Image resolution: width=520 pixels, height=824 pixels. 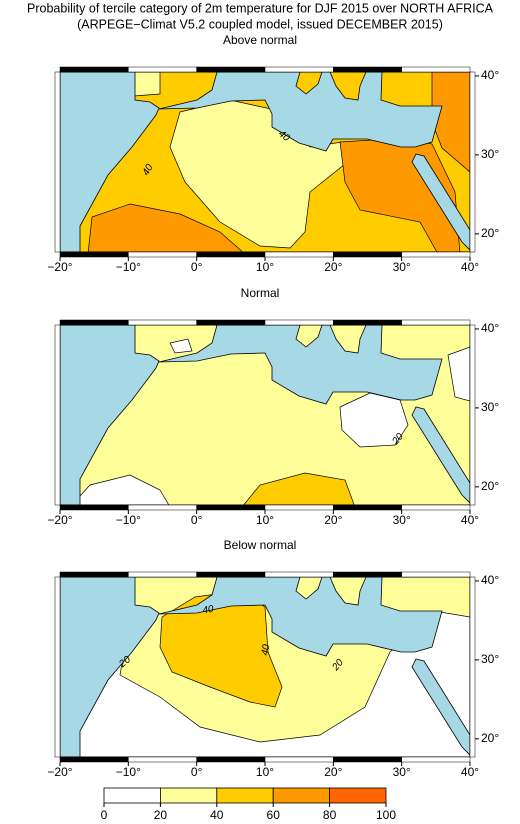 What do you see at coordinates (217, 815) in the screenshot?
I see `colorbar-label: 40` at bounding box center [217, 815].